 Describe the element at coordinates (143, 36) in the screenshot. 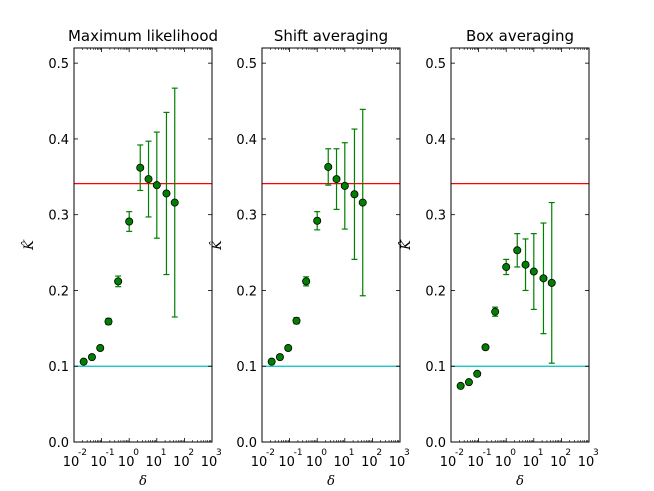

I see `panel-title: Maximum likelihood` at that location.